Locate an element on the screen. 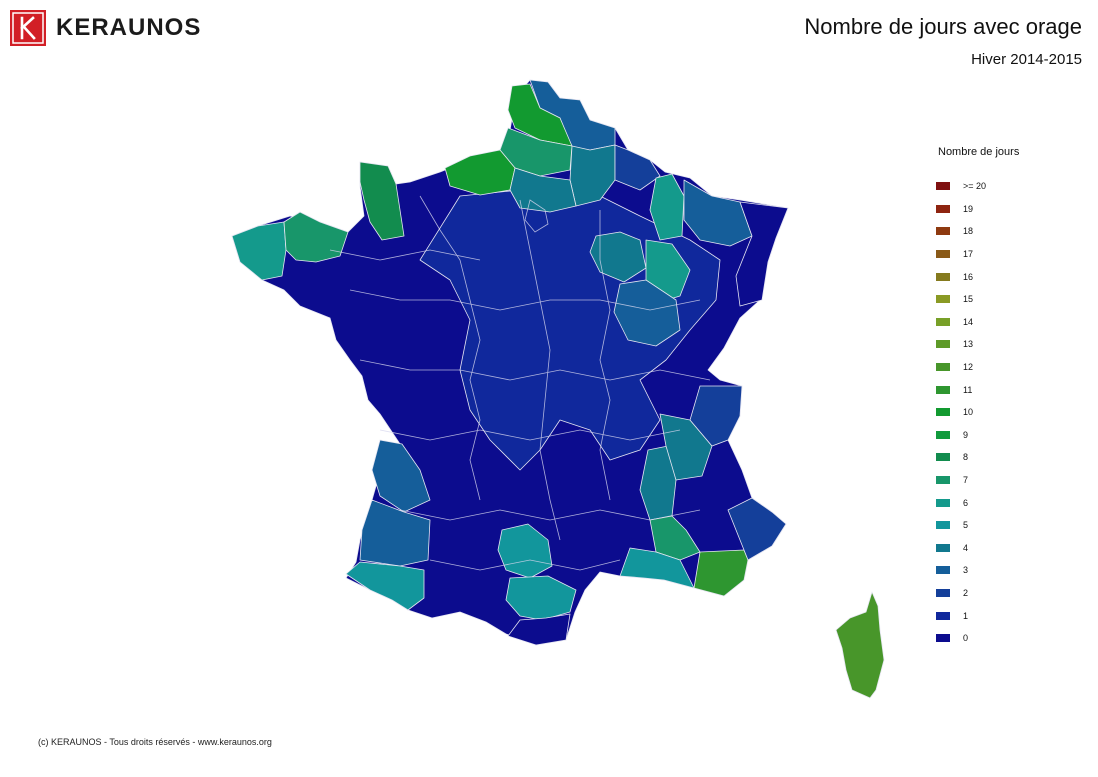 This screenshot has height=777, width=1098. legend-label: 13 is located at coordinates (968, 344).